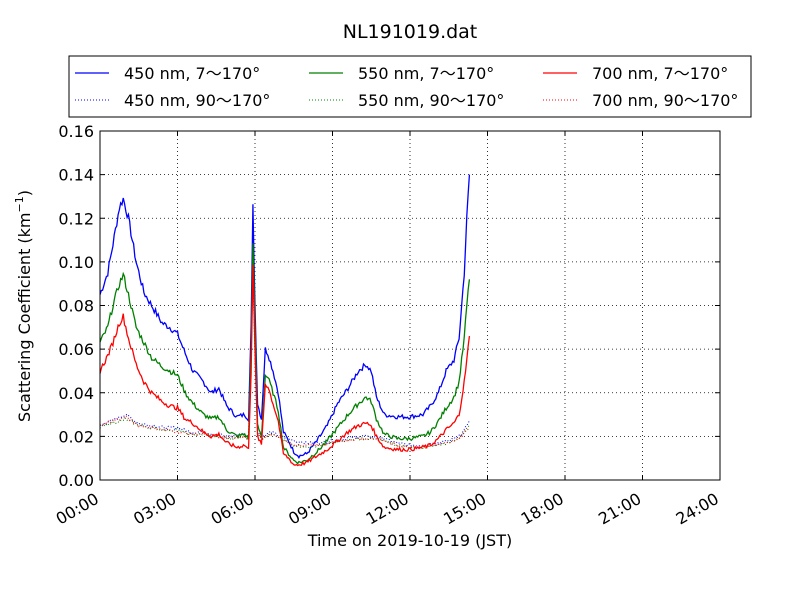 The height and width of the screenshot is (600, 800). I want to click on y-tick-label: 0.02, so click(76, 436).